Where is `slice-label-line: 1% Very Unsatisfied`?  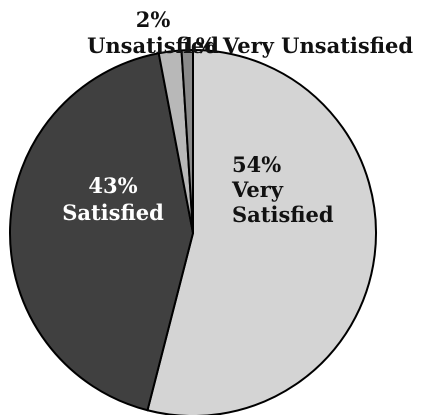 slice-label-line: 1% Very Unsatisfied is located at coordinates (297, 45).